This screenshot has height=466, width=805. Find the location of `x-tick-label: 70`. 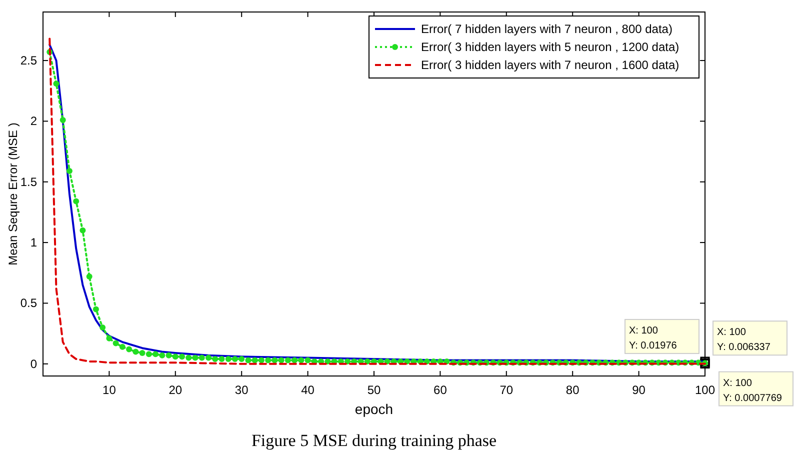

x-tick-label: 70 is located at coordinates (507, 390).